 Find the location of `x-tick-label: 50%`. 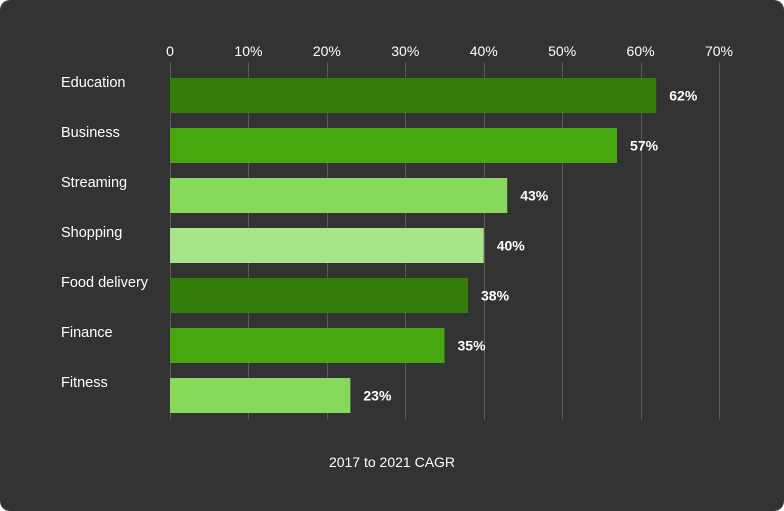

x-tick-label: 50% is located at coordinates (562, 51).